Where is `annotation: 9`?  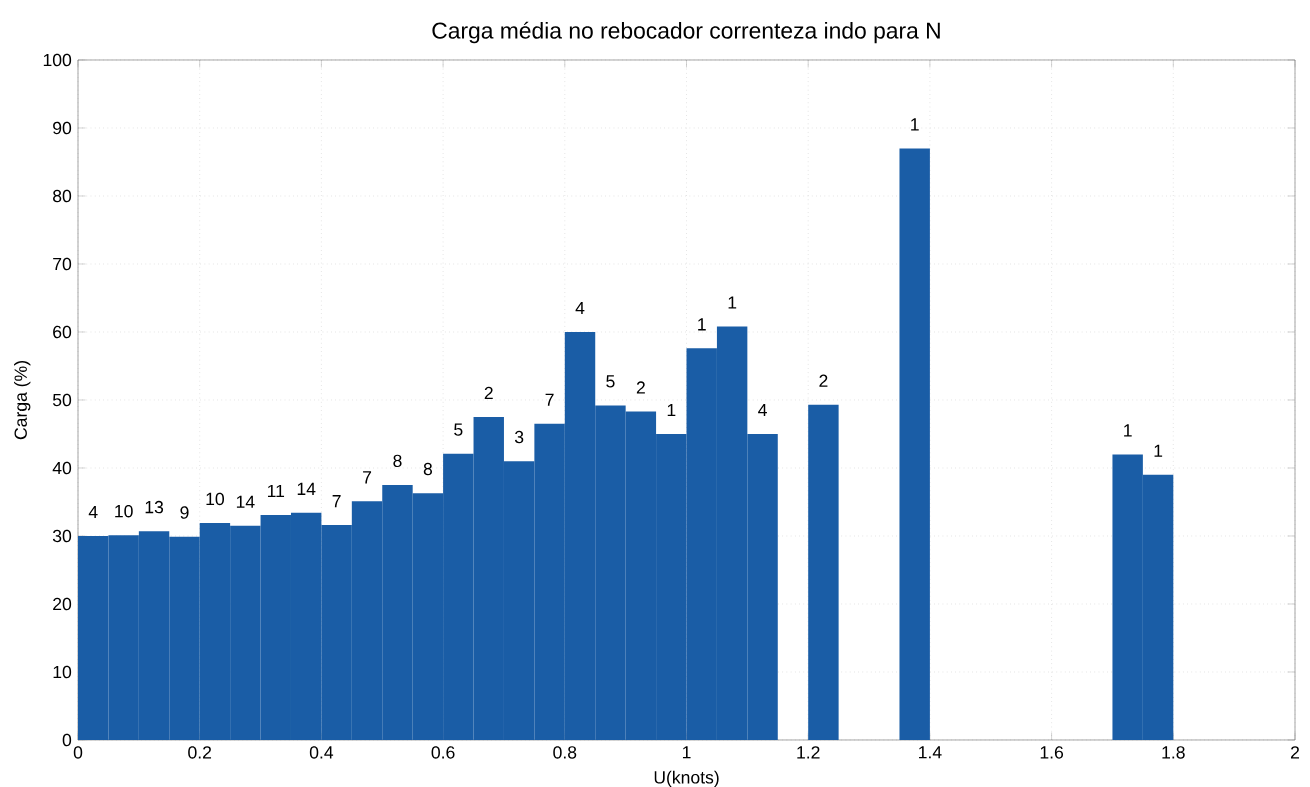 annotation: 9 is located at coordinates (184, 512).